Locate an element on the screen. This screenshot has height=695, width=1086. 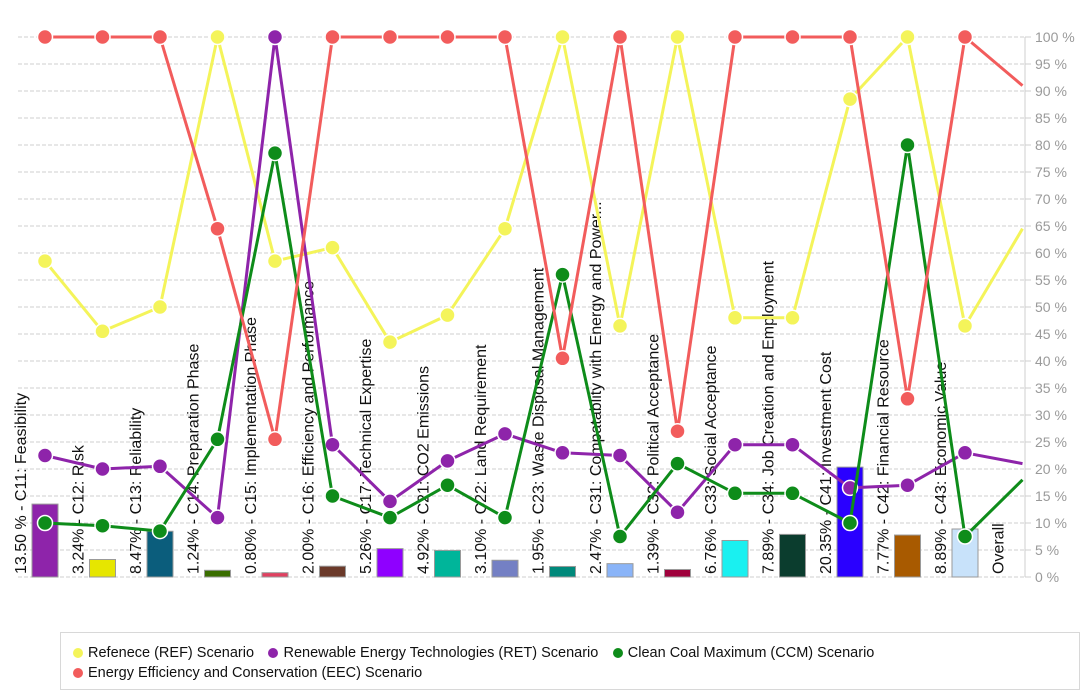
legend-label-ref: Refenece (REF) Scenario is located at coordinates (171, 653).